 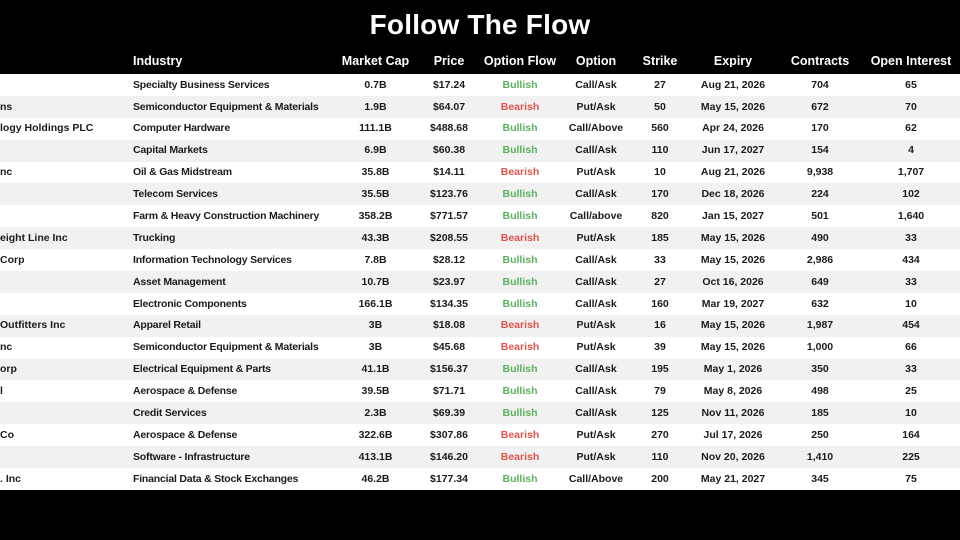 I want to click on cell-industry: Apparel Retail, so click(x=167, y=325).